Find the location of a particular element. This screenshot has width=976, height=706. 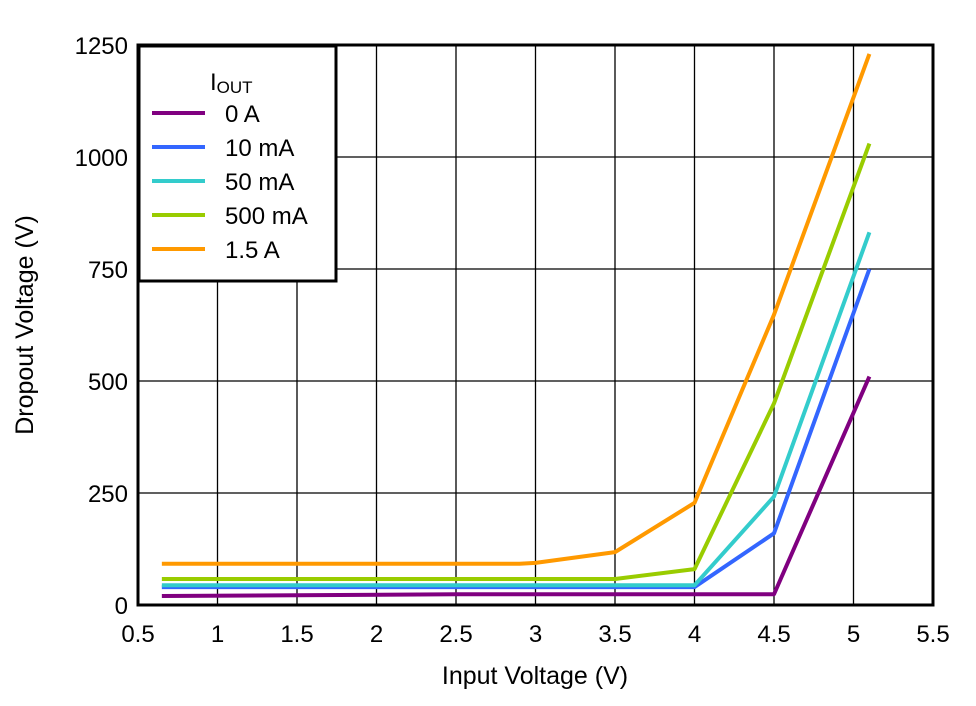

legend-label: 50 mA is located at coordinates (259, 182).